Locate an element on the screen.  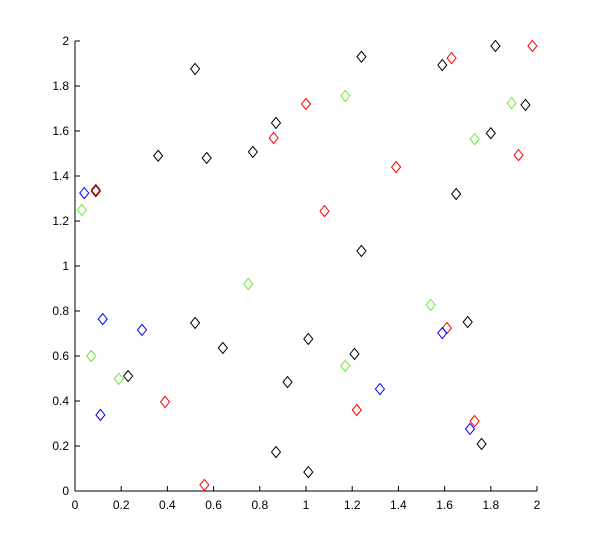
x-tick-label: 0.6 is located at coordinates (213, 505).